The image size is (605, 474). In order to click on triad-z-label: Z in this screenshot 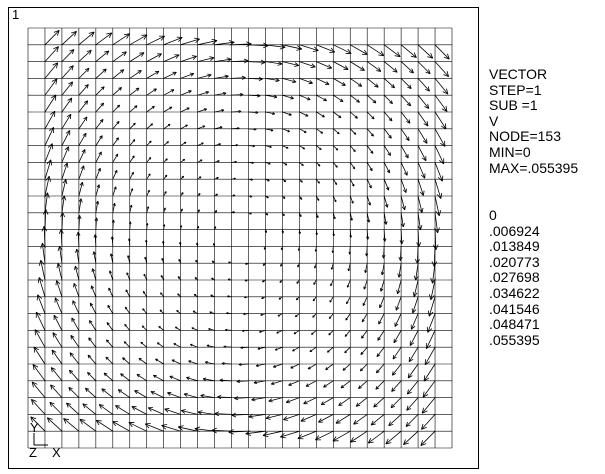, I will do `click(33, 452)`.